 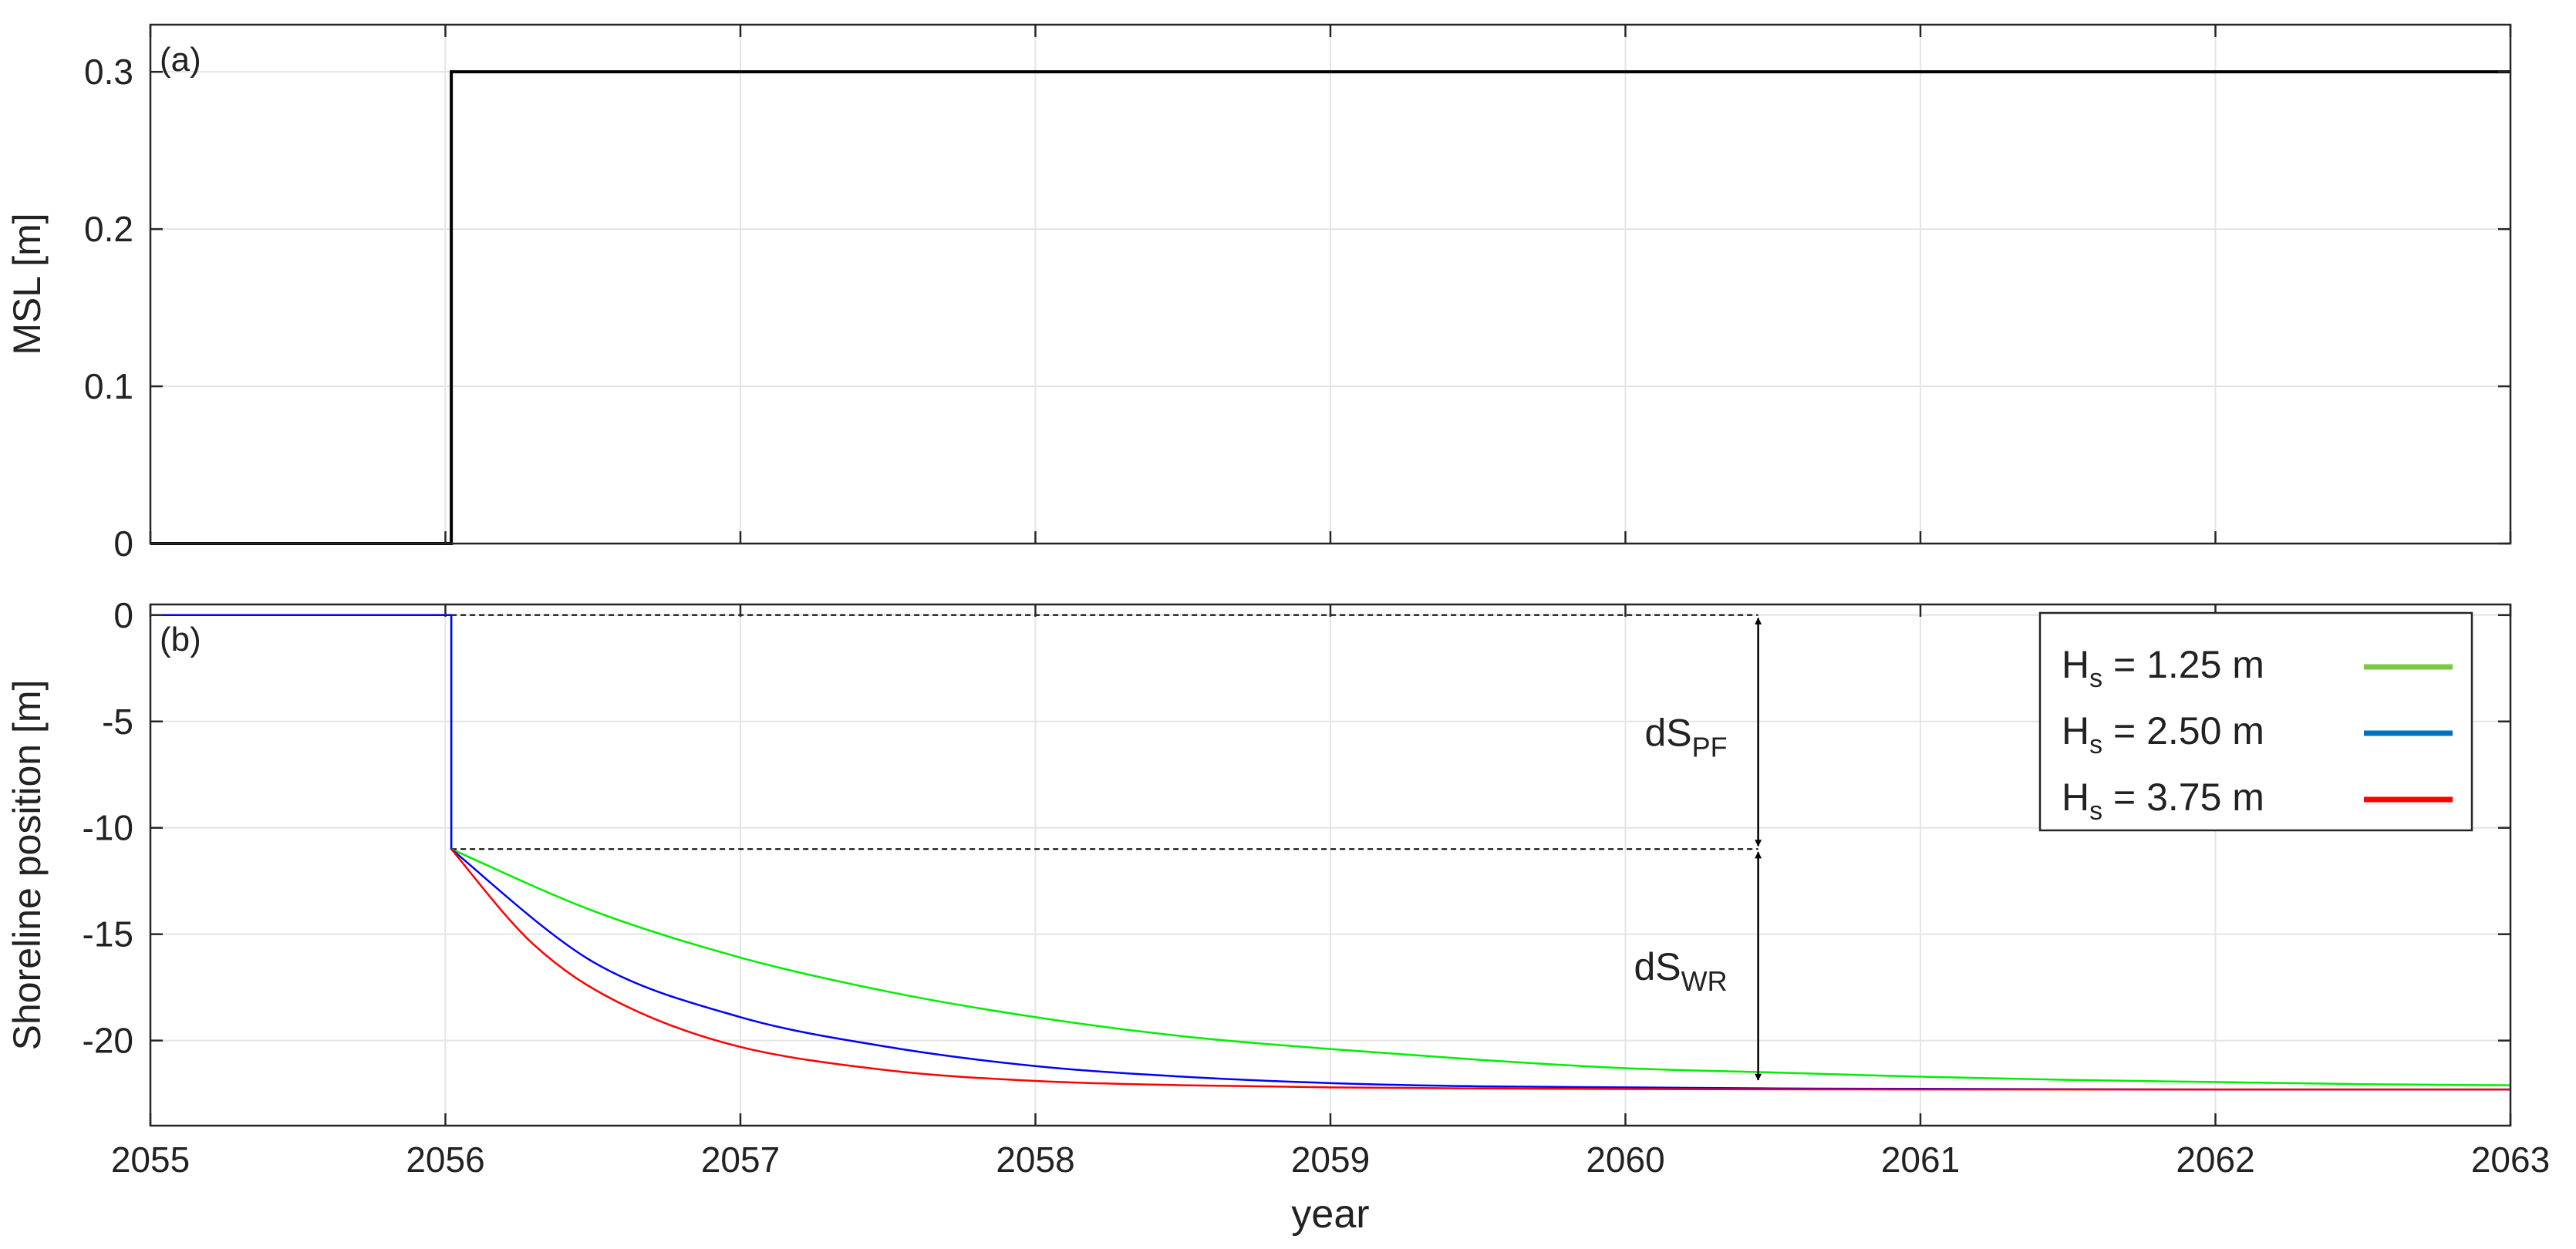 I want to click on x-tick-label: 2059, so click(x=1330, y=1160).